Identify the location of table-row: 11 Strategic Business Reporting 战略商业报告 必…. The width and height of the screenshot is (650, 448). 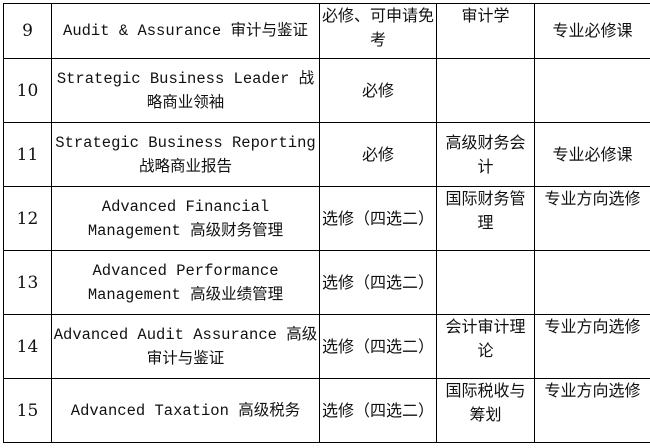
(326, 154).